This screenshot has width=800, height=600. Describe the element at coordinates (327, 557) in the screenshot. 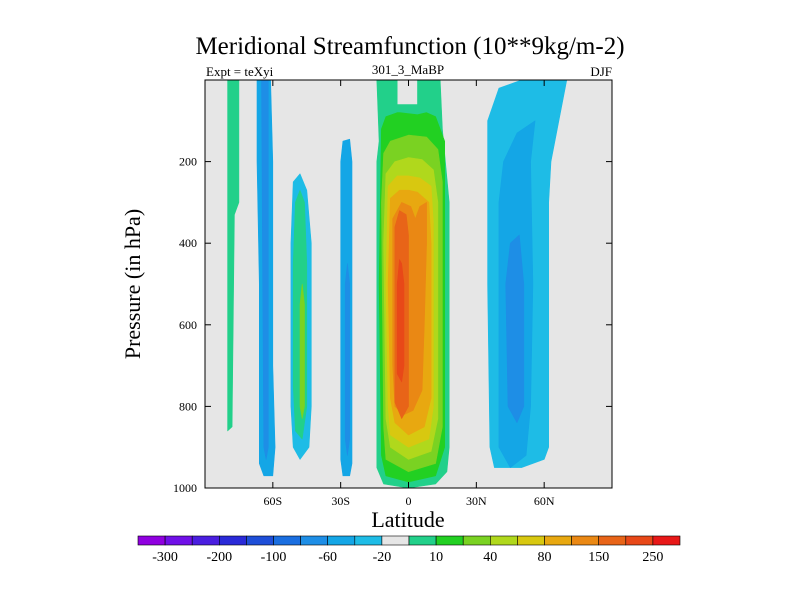

I see `colorbar-label: -60` at that location.